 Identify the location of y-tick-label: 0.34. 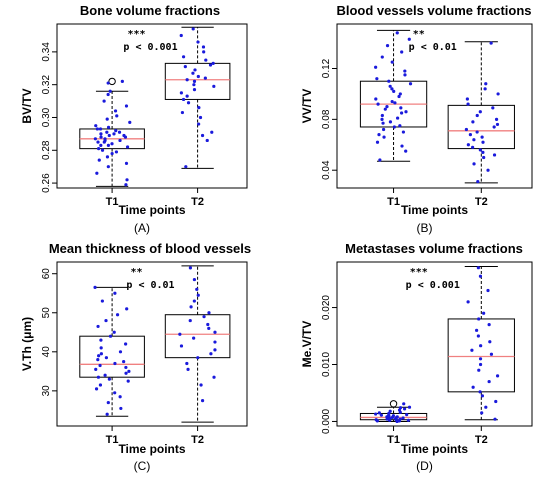
(46, 52).